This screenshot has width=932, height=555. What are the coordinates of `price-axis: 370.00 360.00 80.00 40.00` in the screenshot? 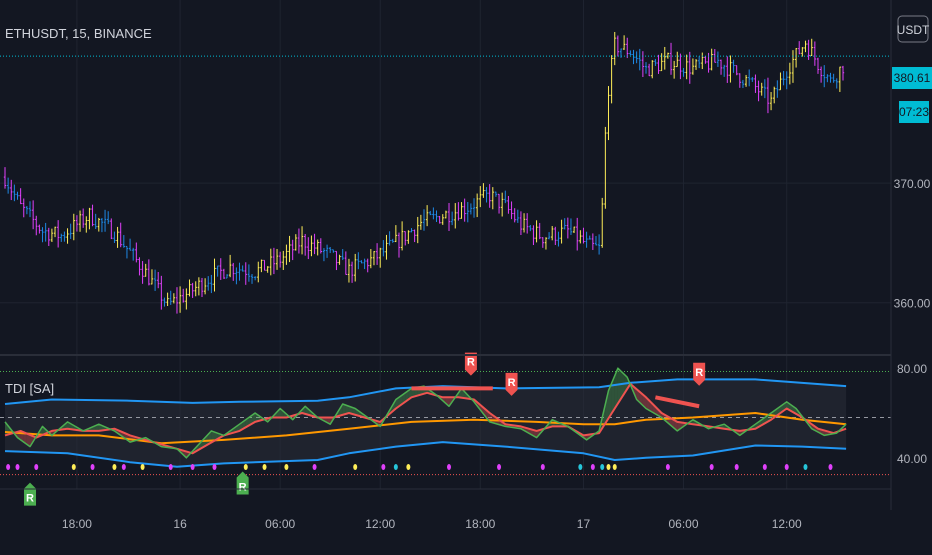 It's located at (912, 321).